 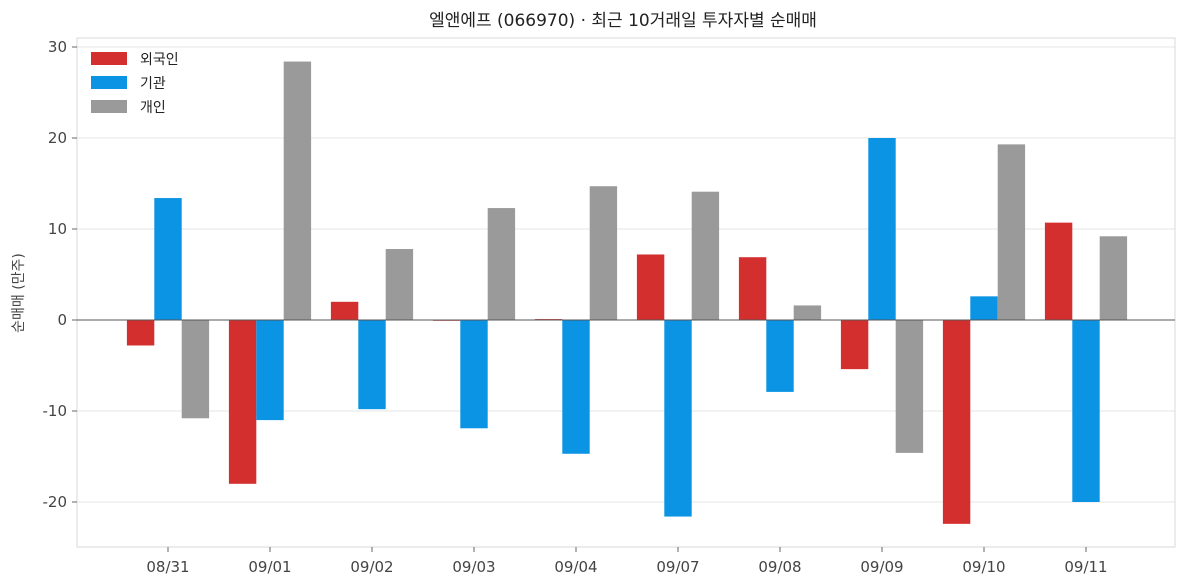 What do you see at coordinates (62, 320) in the screenshot?
I see `y-tick-label: 0` at bounding box center [62, 320].